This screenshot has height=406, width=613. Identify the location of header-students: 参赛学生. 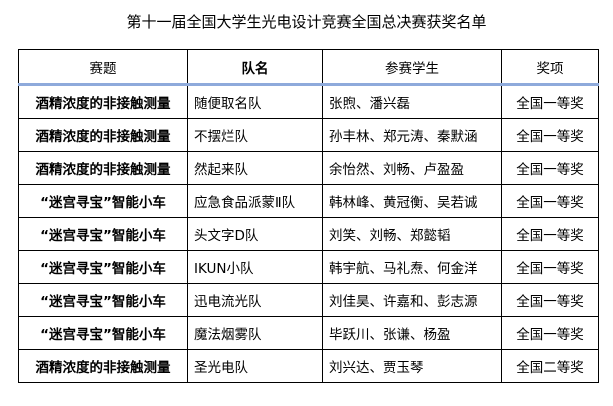
(412, 67).